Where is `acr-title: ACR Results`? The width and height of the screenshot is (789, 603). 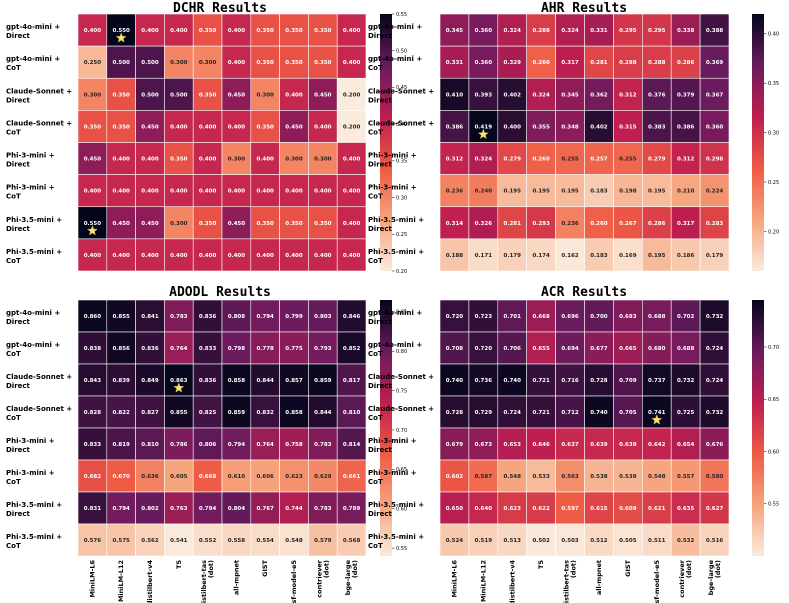 acr-title: ACR Results is located at coordinates (584, 292).